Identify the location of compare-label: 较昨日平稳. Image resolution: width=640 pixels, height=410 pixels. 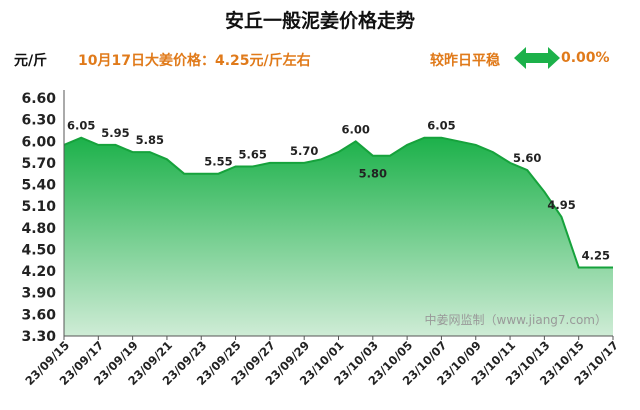
(465, 61).